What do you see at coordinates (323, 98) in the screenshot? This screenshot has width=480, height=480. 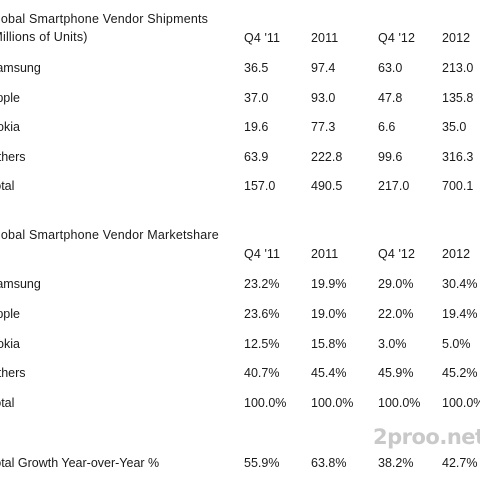 I see `cell-value: 93.0` at bounding box center [323, 98].